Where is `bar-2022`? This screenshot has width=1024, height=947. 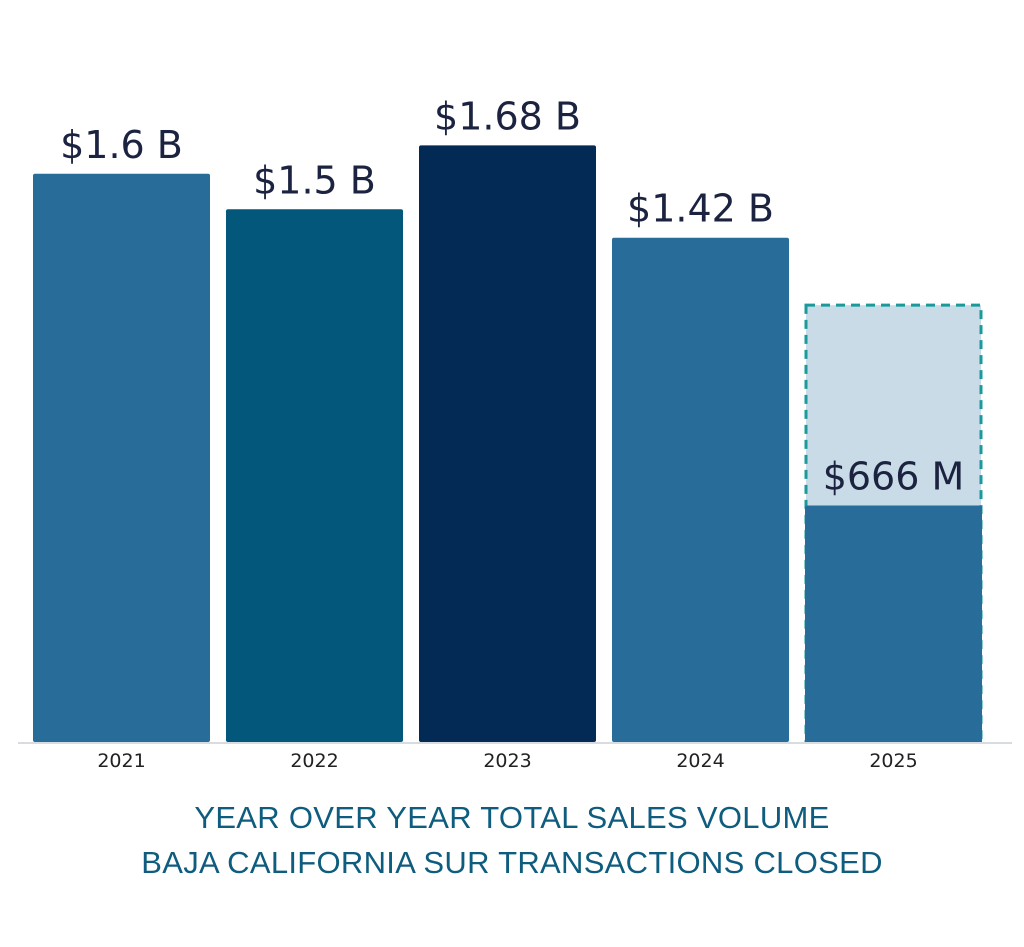 bar-2022 is located at coordinates (314, 475).